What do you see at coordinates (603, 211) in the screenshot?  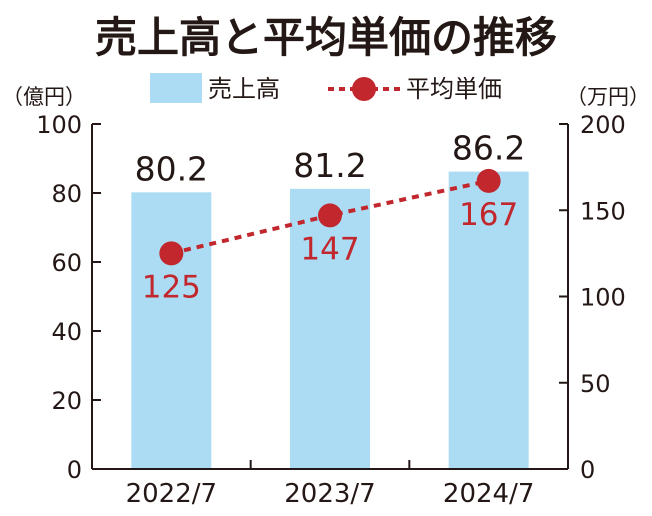 I see `right-tick-label: 150` at bounding box center [603, 211].